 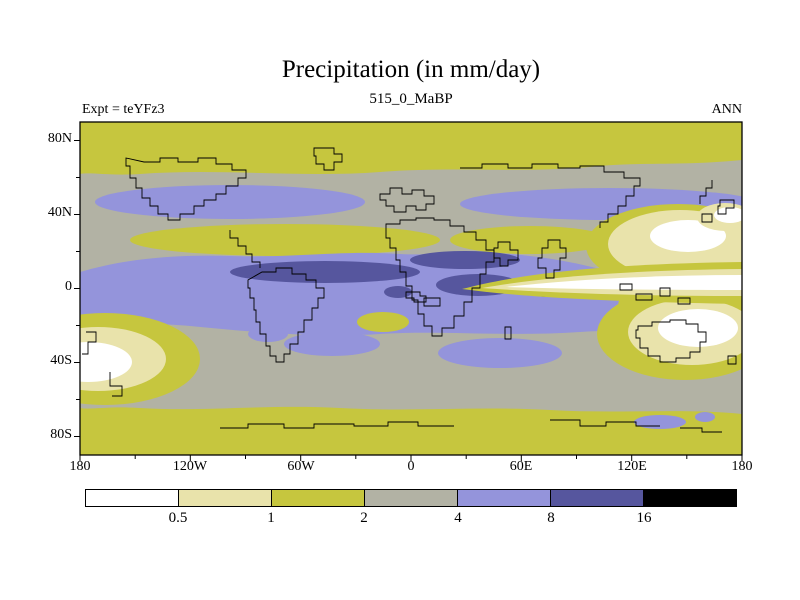 I want to click on colorbar-label: 16, so click(x=644, y=518).